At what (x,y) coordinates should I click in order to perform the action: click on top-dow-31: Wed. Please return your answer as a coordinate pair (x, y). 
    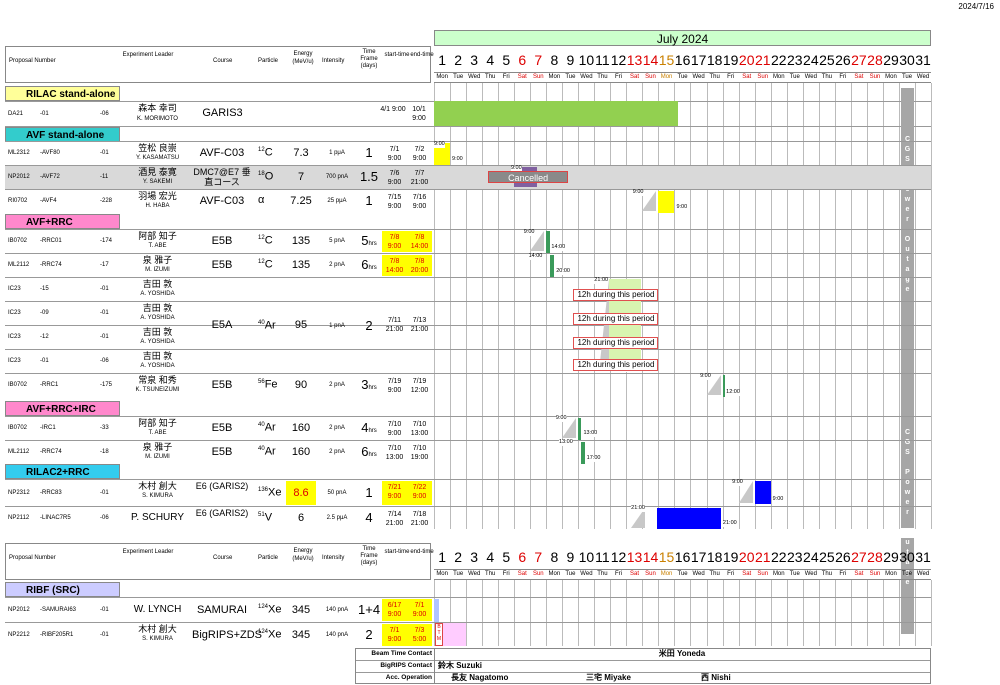
    Looking at the image, I should click on (923, 77).